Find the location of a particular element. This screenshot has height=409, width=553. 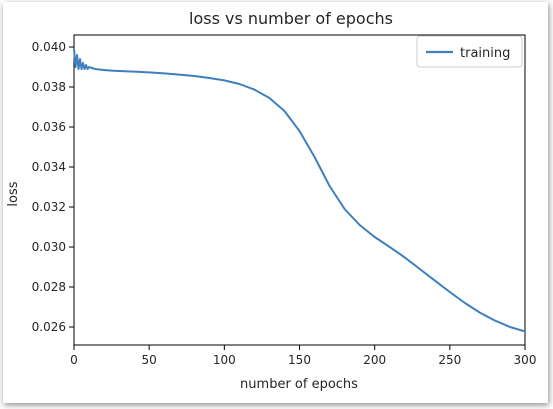

y-tick-label: 0.038 is located at coordinates (49, 87).